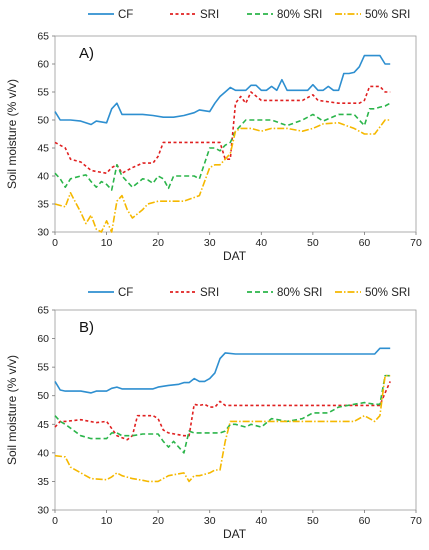  I want to click on panel-b-y-tick-label: 40, so click(43, 453).